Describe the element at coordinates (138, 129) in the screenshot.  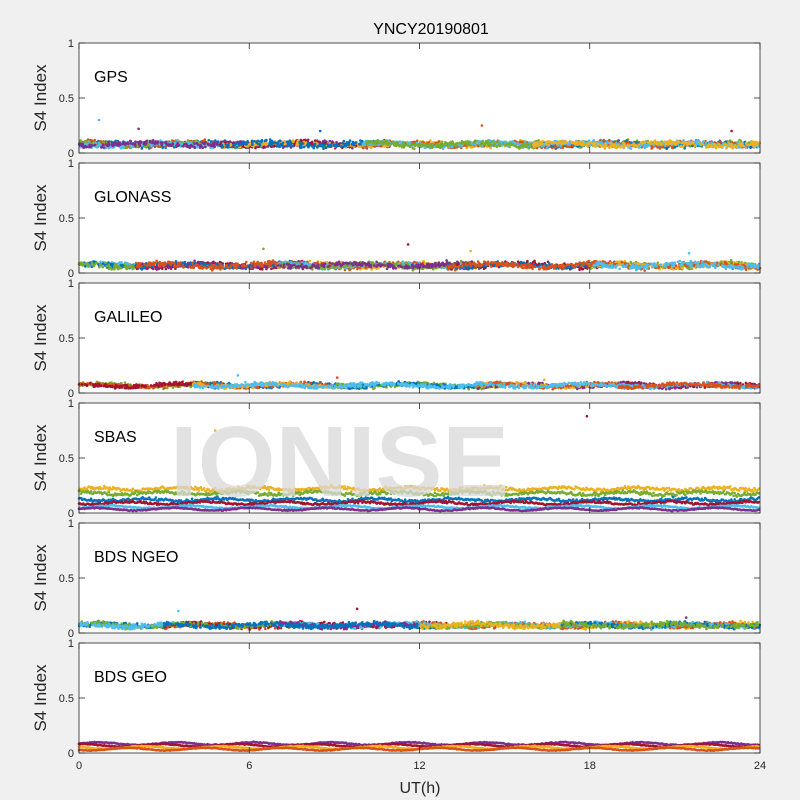
I see `outlier-point` at that location.